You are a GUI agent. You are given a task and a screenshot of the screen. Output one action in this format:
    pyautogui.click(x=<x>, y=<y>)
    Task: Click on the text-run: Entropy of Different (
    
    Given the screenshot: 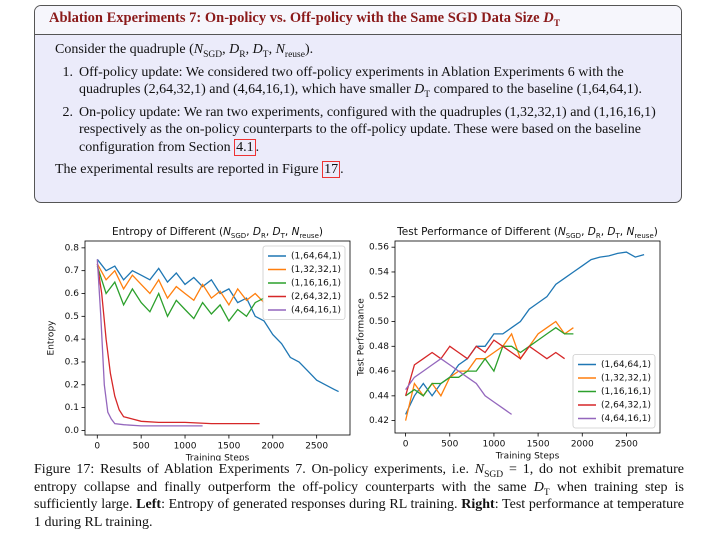 What is the action you would take?
    pyautogui.click(x=167, y=232)
    